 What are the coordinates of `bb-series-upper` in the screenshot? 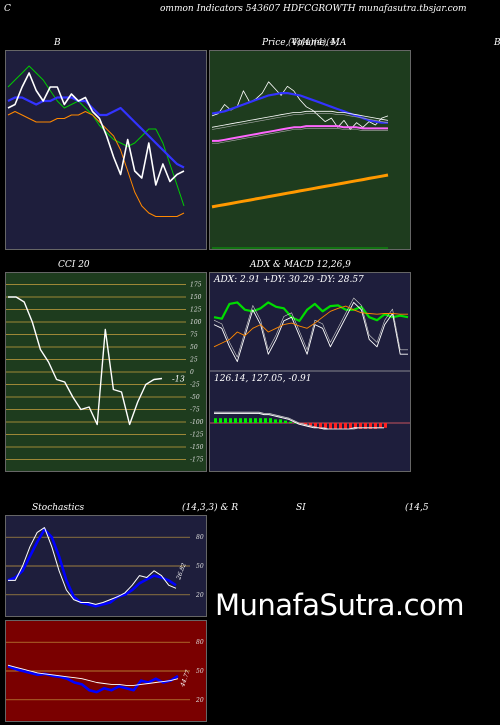 It's located at (96, 136).